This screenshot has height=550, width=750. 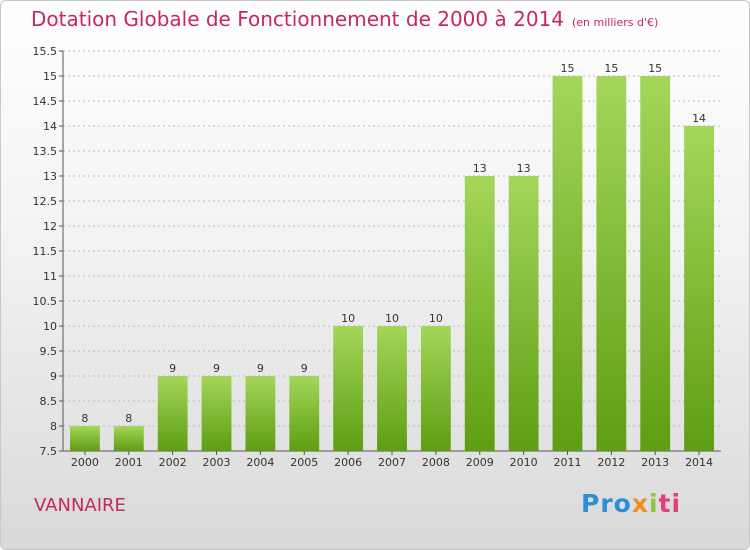 What do you see at coordinates (260, 413) in the screenshot?
I see `bar-2004` at bounding box center [260, 413].